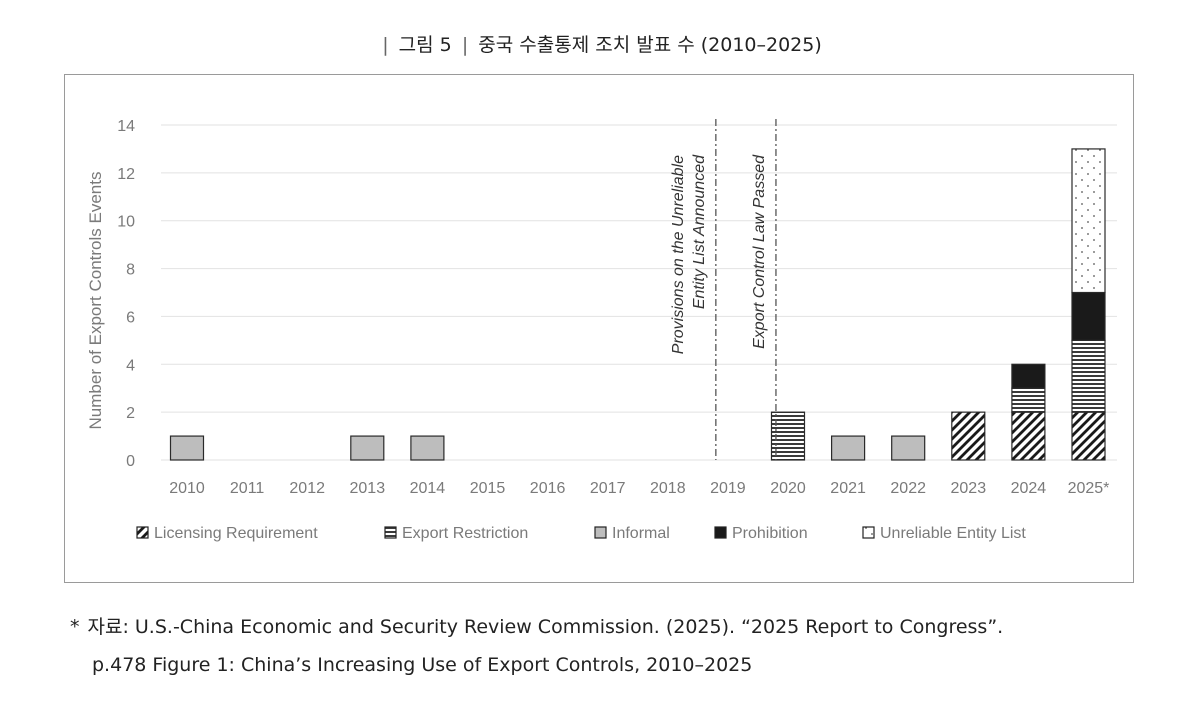  What do you see at coordinates (678, 254) in the screenshot?
I see `annotation-label: Provisions on the Unreliable` at bounding box center [678, 254].